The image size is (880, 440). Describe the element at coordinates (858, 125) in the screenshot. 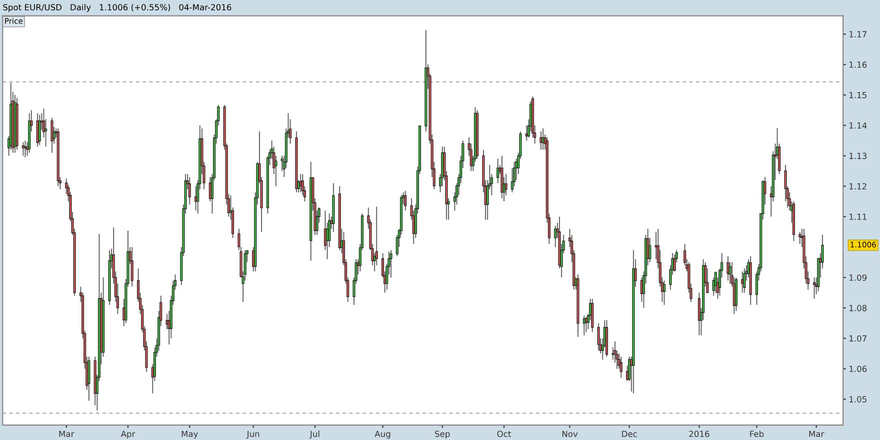

I see `y-tick-label: 1.14` at that location.